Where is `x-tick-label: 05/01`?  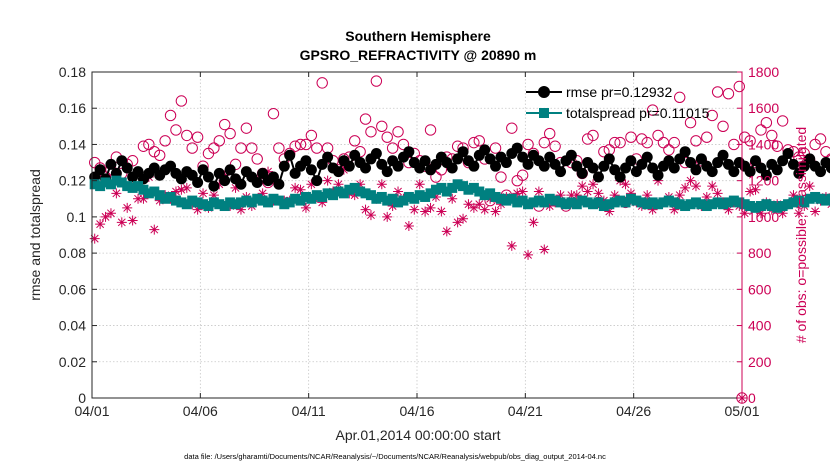
x-tick-label: 05/01 is located at coordinates (741, 411).